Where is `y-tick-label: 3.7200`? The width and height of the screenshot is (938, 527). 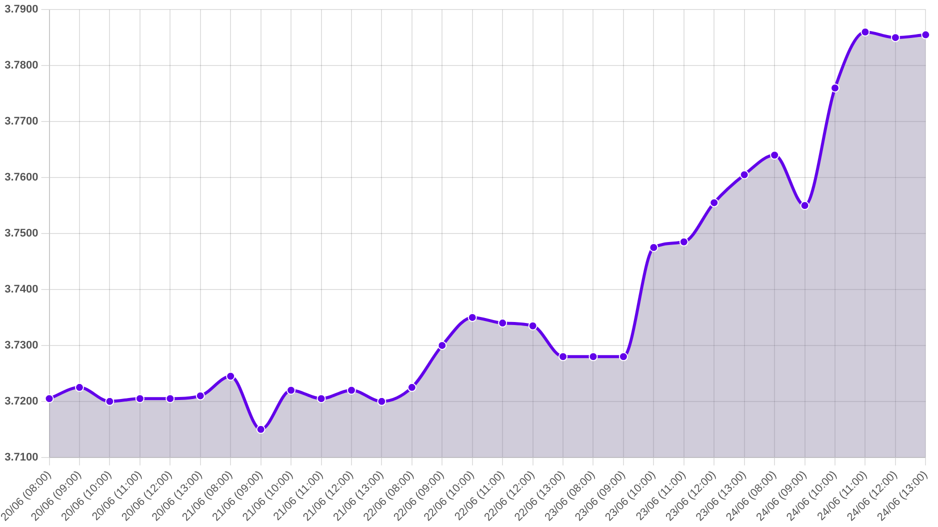 y-tick-label: 3.7200 is located at coordinates (21, 401).